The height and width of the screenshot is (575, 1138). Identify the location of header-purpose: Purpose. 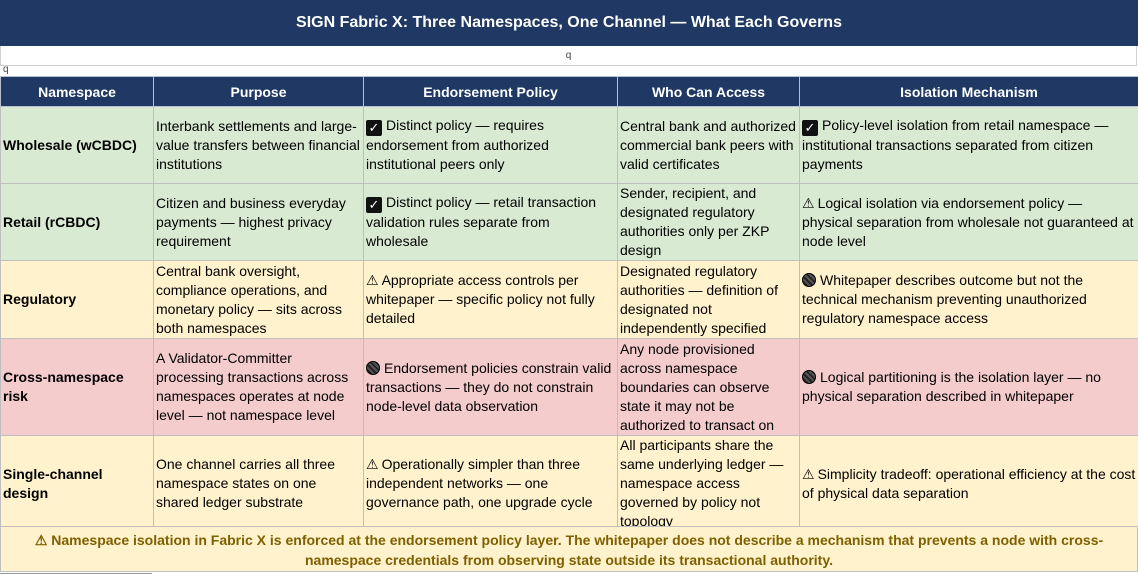
(258, 91).